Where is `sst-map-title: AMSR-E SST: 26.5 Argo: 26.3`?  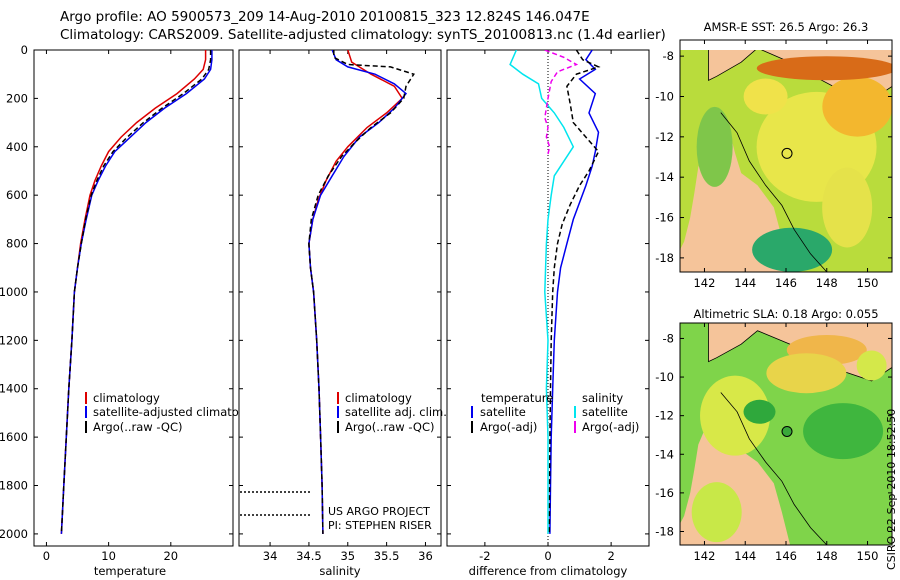 sst-map-title: AMSR-E SST: 26.5 Argo: 26.3 is located at coordinates (786, 27).